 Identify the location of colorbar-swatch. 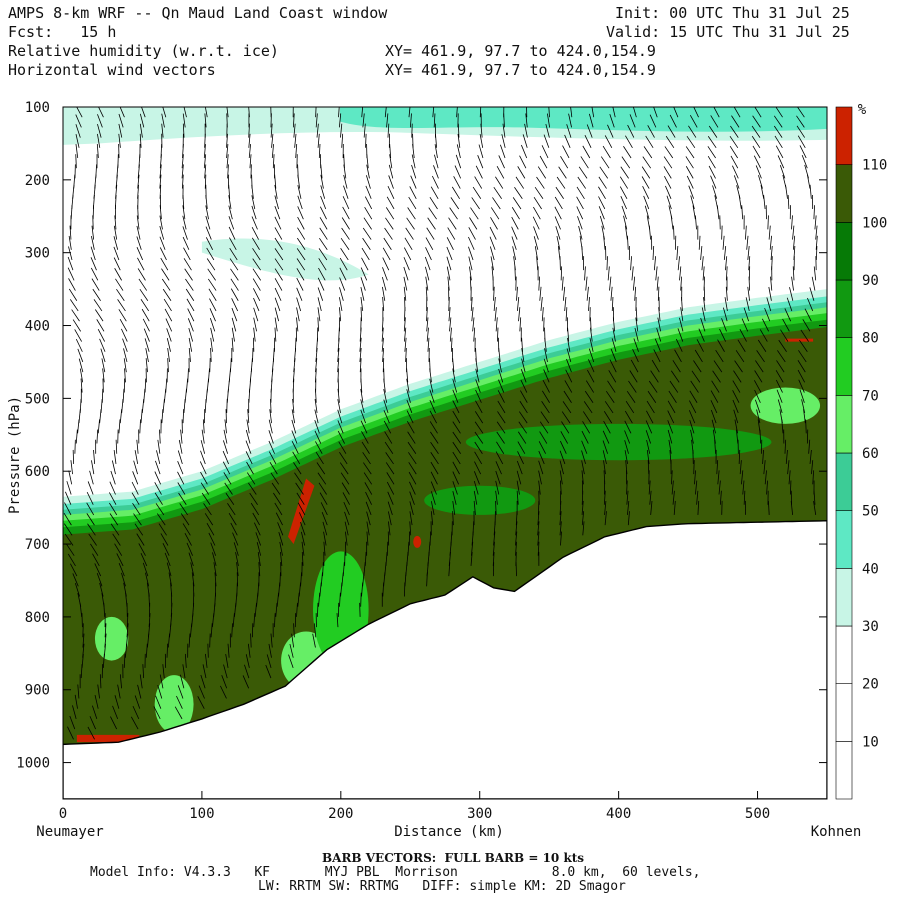
(844, 481).